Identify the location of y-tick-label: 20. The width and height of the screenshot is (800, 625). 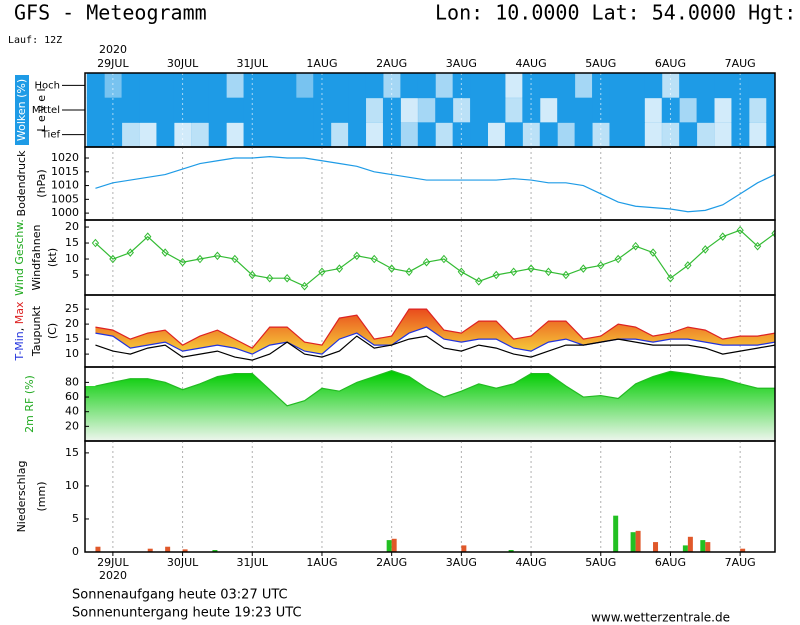
(72, 425).